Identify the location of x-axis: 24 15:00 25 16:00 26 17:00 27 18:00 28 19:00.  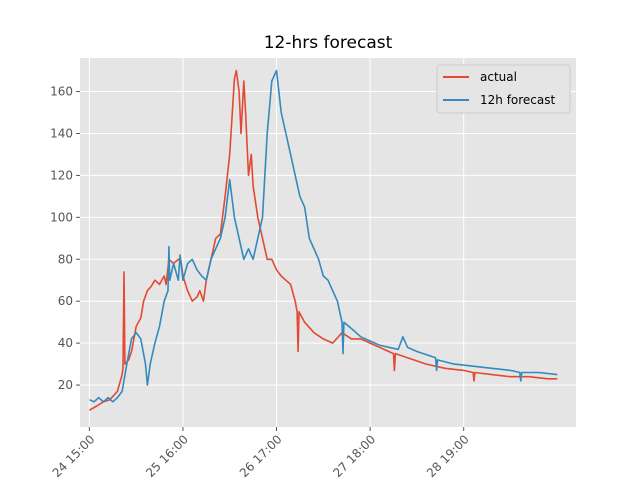
(261, 453).